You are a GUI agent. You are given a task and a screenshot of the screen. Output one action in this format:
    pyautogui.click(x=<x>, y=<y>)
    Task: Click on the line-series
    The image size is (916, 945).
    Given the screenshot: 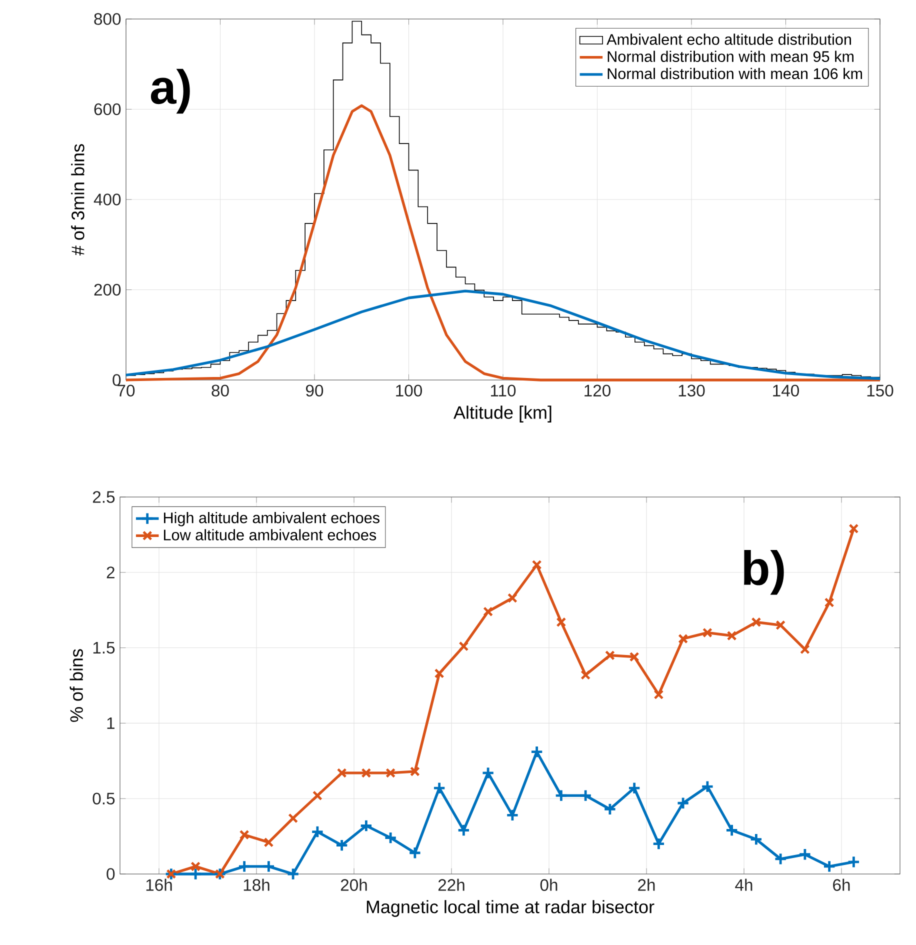 What is the action you would take?
    pyautogui.click(x=503, y=335)
    